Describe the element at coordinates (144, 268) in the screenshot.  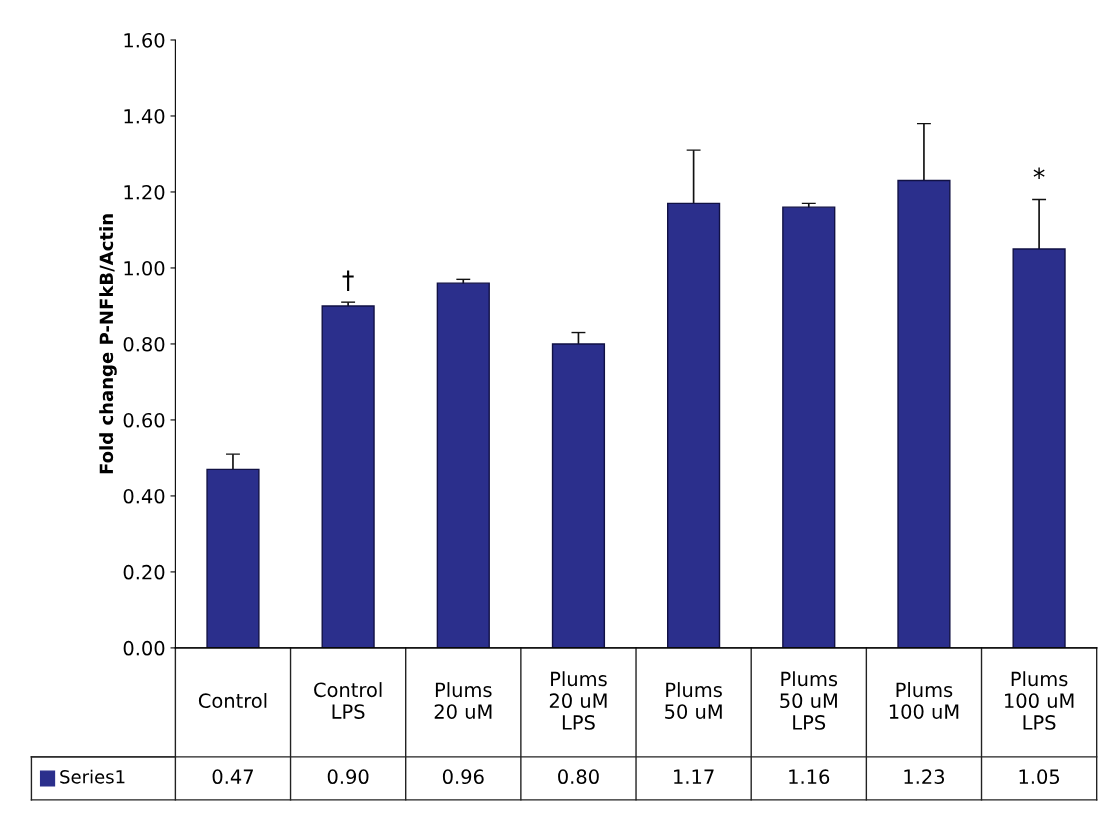
I see `y-tick-label: 1.00` at that location.